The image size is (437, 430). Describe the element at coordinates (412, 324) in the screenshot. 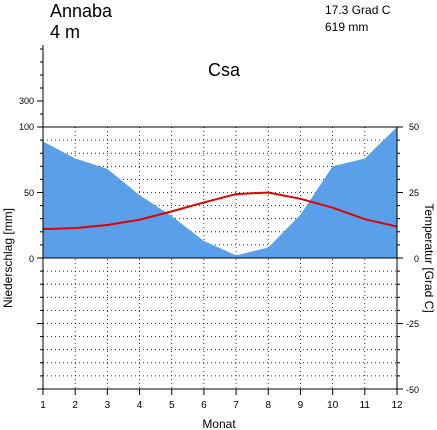

I see `right-tick-label: -25` at that location.